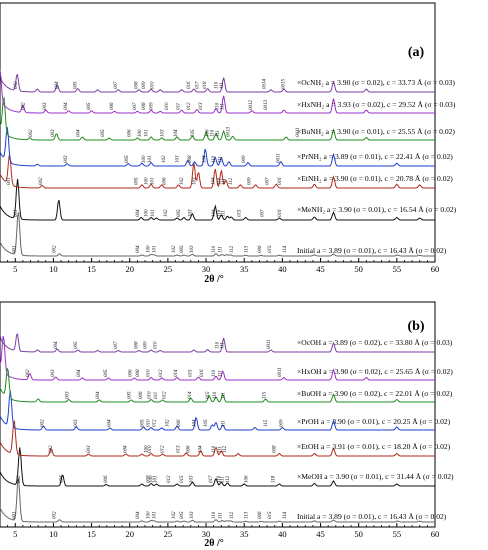 Image resolution: width=488 pixels, height=550 pixels. Describe the element at coordinates (176, 373) in the screenshot. I see `hkl-label: 014` at that location.